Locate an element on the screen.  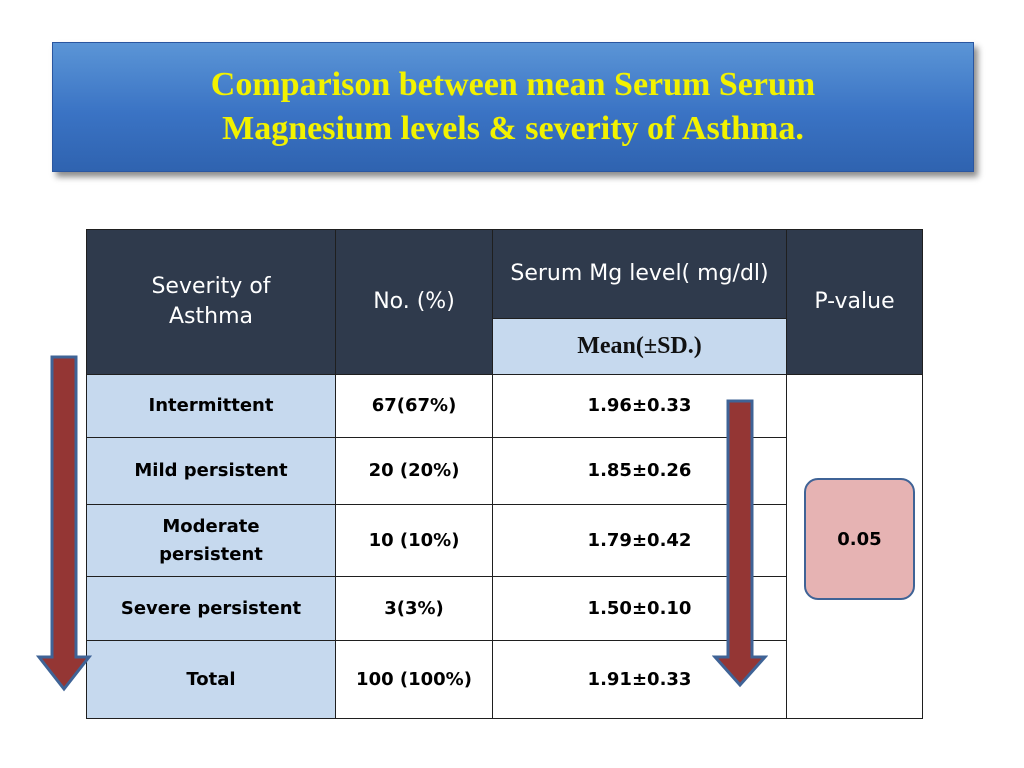
header-mean-sd: Mean(±SD.) is located at coordinates (639, 346).